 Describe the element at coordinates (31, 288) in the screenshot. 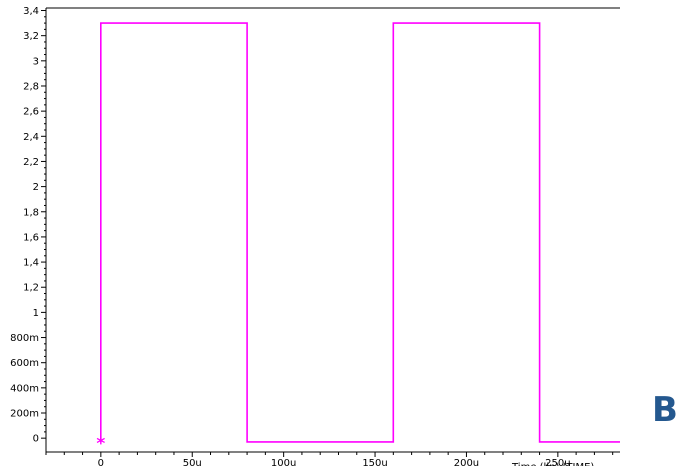

I see `y-tick-label: 1,2` at that location.